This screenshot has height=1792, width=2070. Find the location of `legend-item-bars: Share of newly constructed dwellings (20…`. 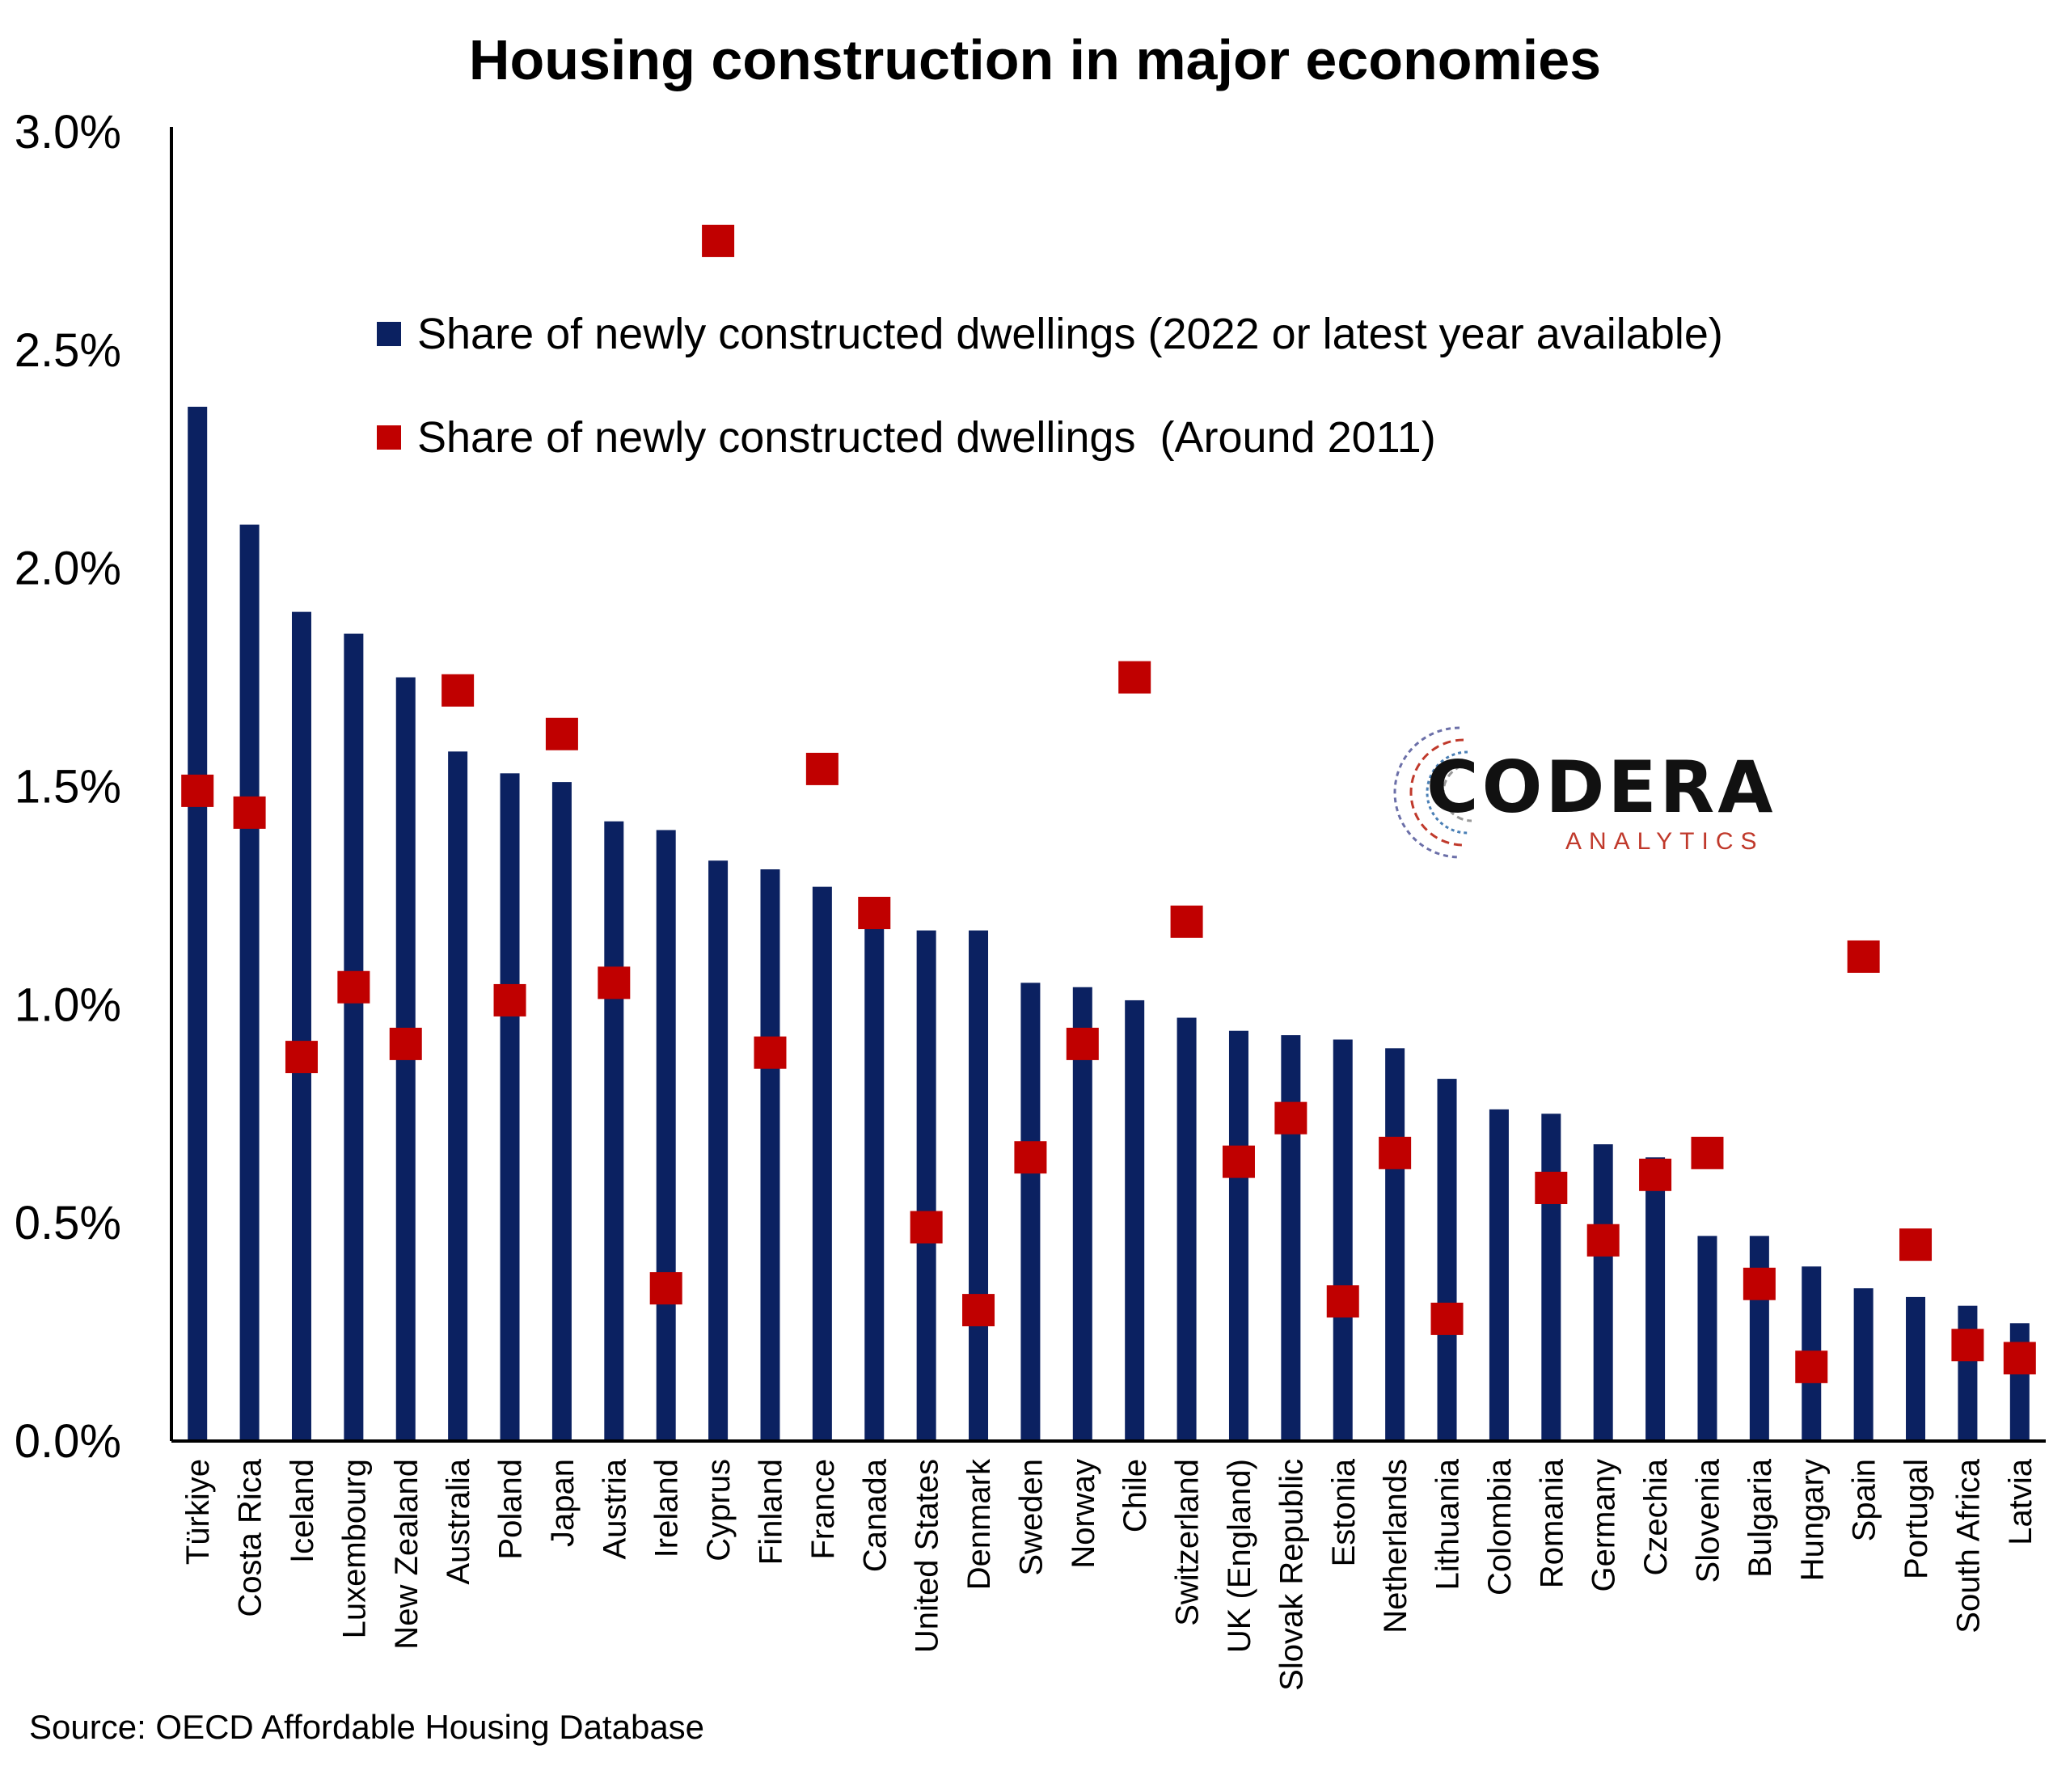

legend-item-bars: Share of newly constructed dwellings (20… is located at coordinates (1050, 334).